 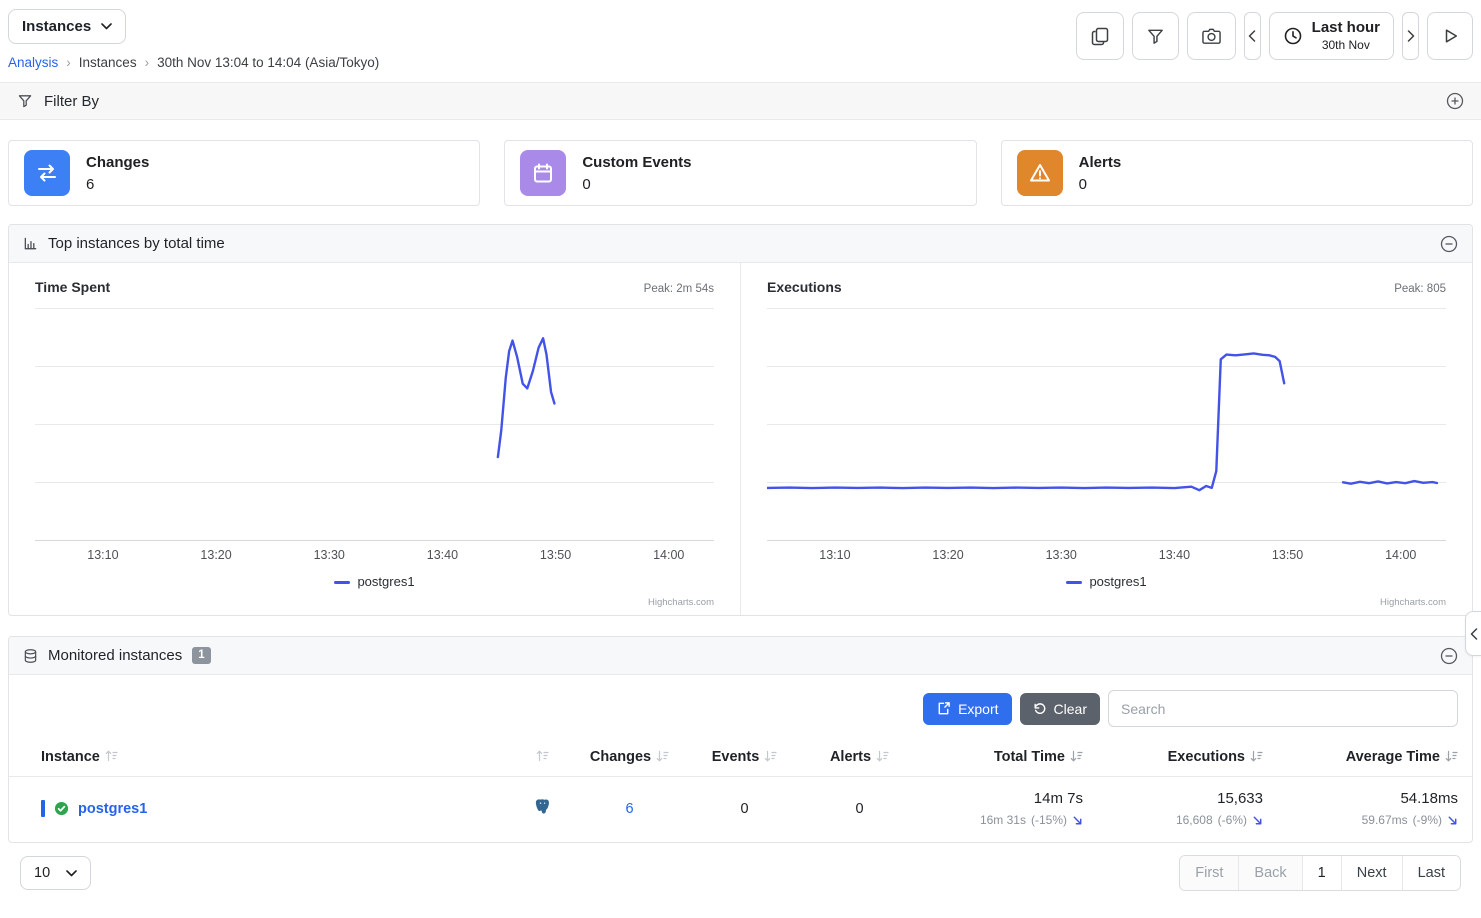 What do you see at coordinates (1209, 873) in the screenshot?
I see `pager-first-button: First` at bounding box center [1209, 873].